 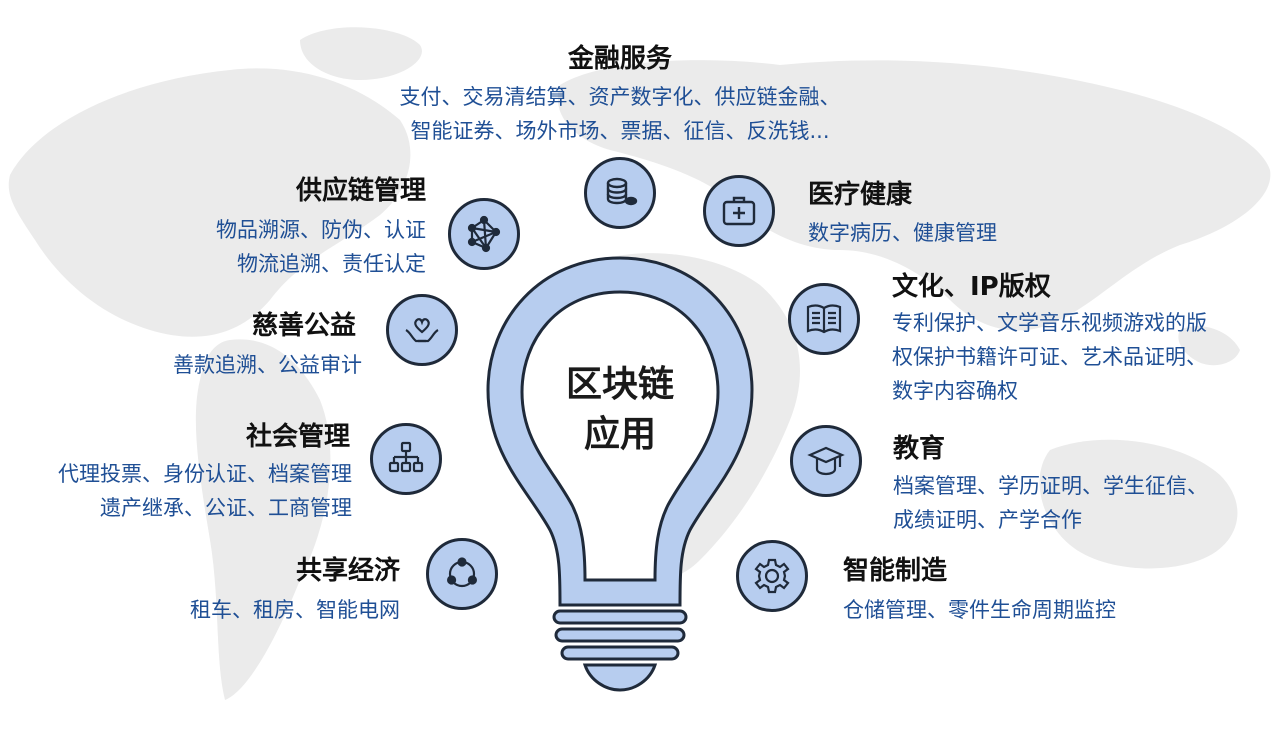 I want to click on manufacturing-title: 智能制造, so click(x=895, y=571).